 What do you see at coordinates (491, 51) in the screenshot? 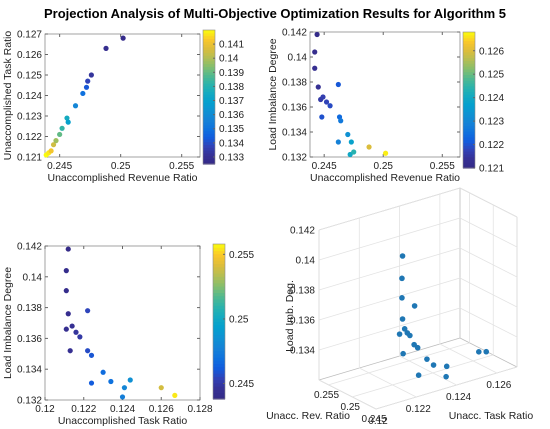
I see `colorbar-tick-label: 0.126` at bounding box center [491, 51].